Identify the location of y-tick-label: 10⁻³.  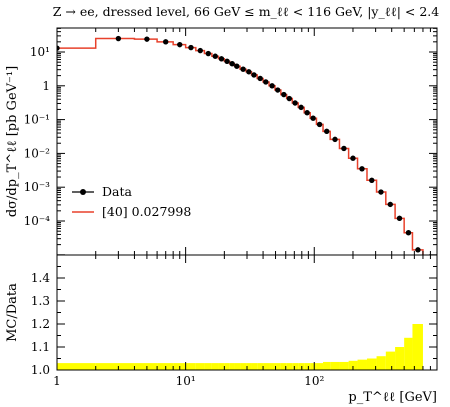
(37, 187).